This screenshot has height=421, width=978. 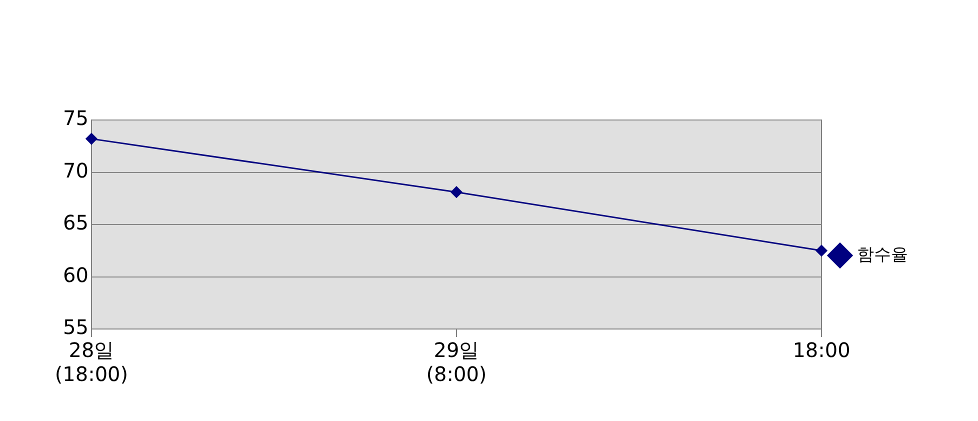 What do you see at coordinates (91, 362) in the screenshot?
I see `x-tick-label: 28일 (18:00)` at bounding box center [91, 362].